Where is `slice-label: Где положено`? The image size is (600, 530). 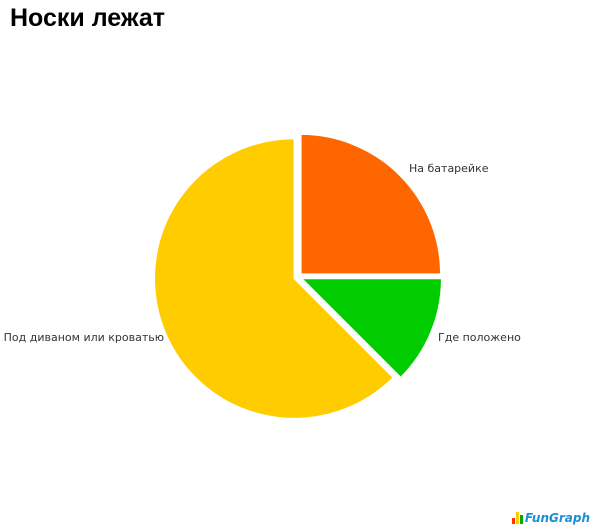
slice-label: Где положено is located at coordinates (479, 337).